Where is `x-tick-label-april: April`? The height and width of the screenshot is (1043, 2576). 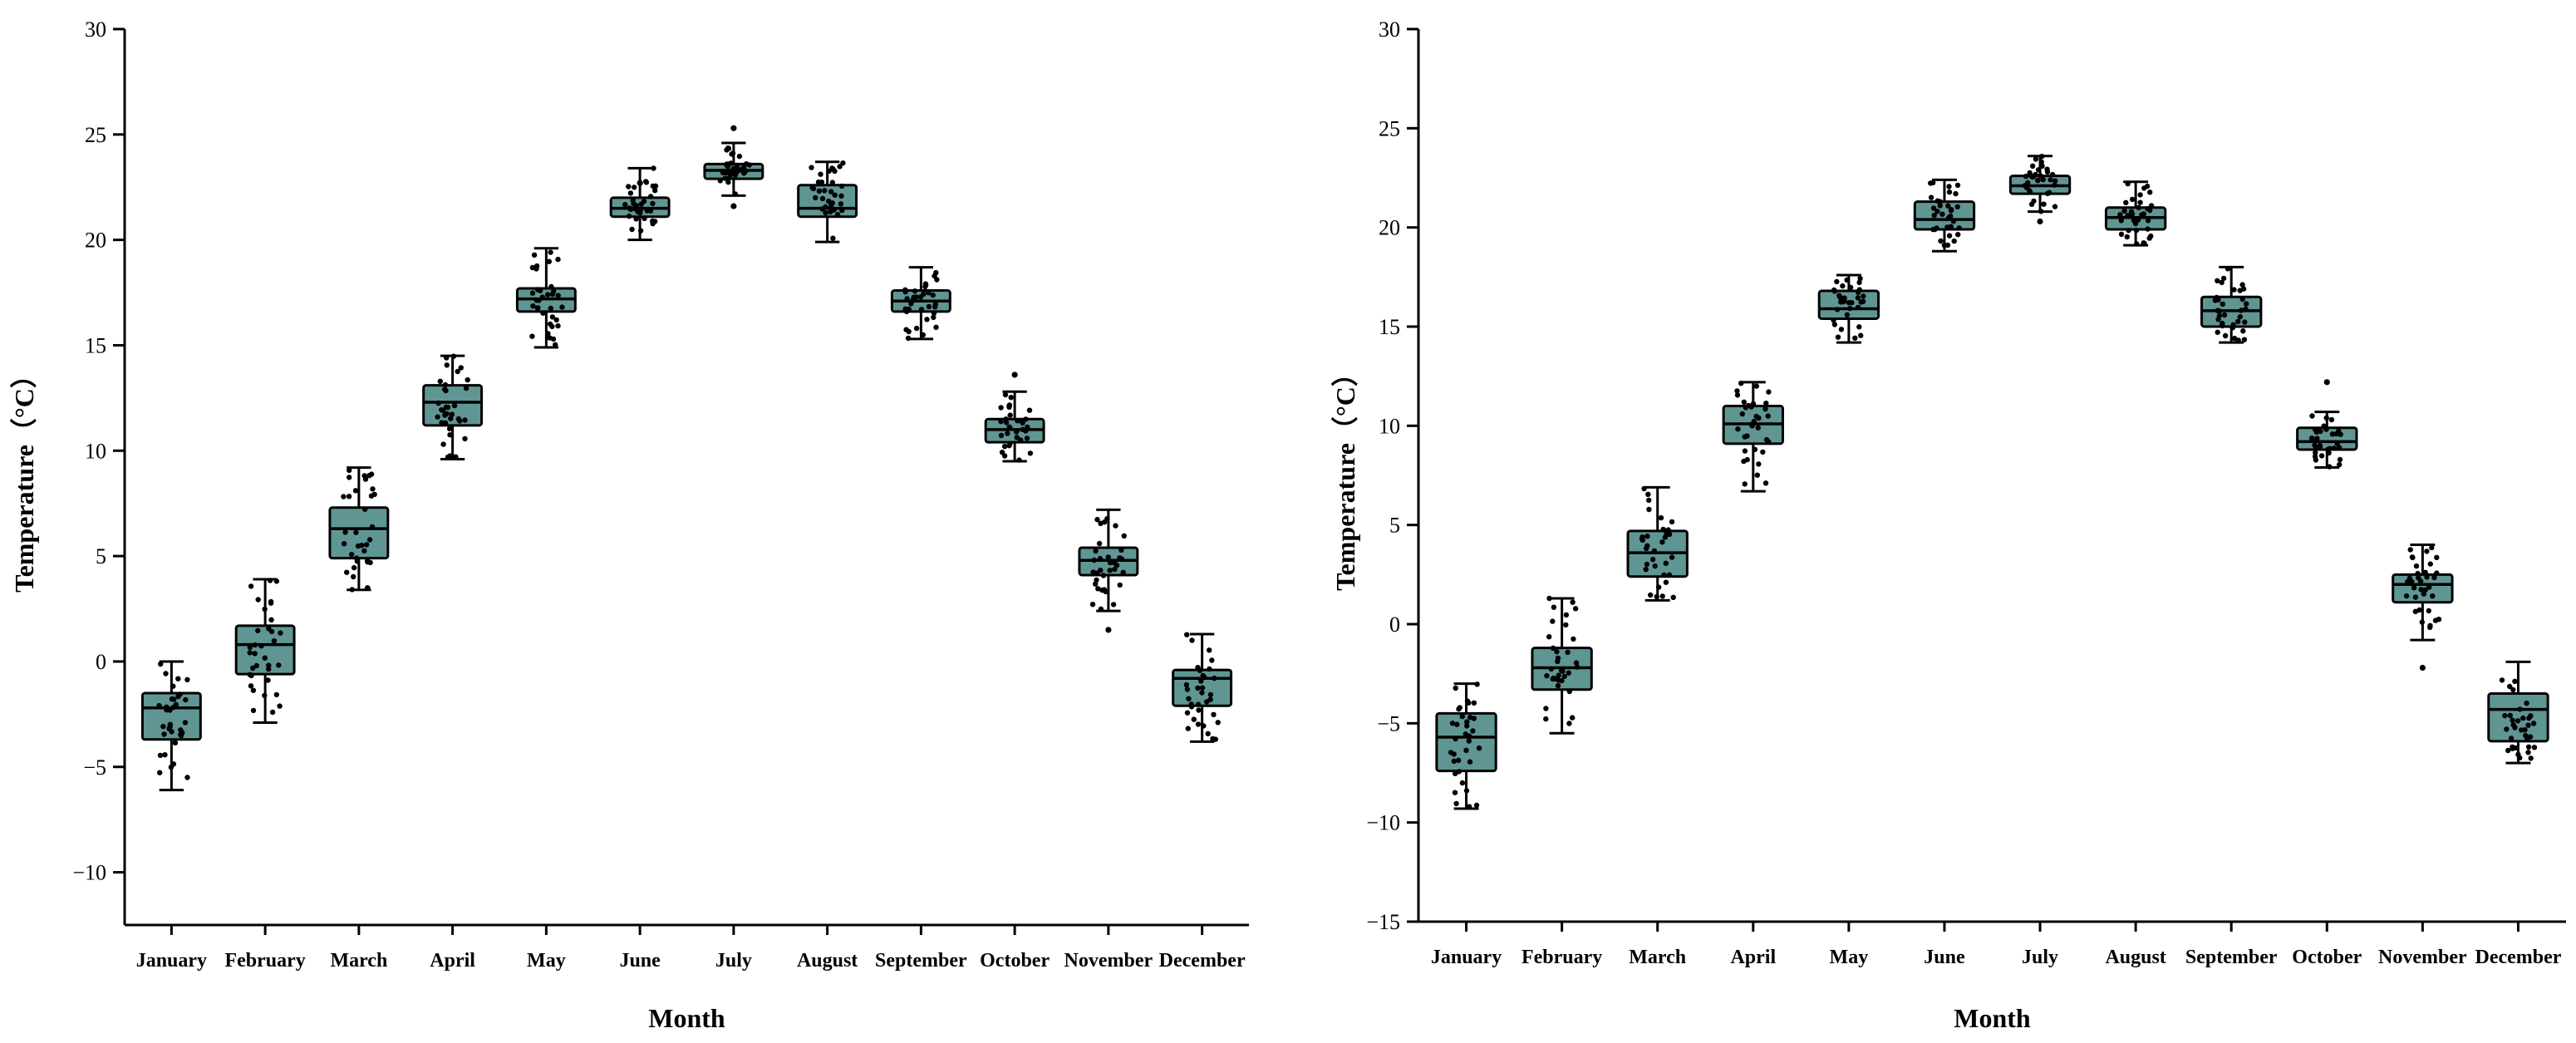
x-tick-label-april: April is located at coordinates (452, 961).